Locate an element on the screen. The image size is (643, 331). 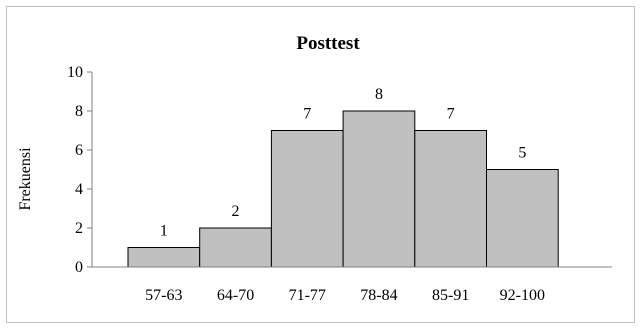
x-tick-label-71-77: 71-77 is located at coordinates (307, 295).